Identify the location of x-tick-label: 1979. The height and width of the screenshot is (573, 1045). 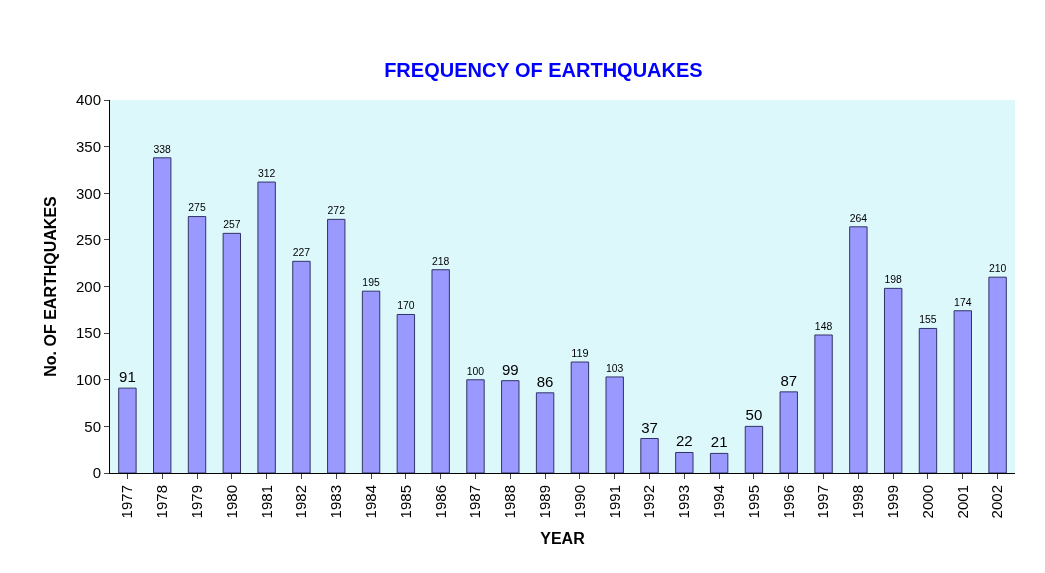
(196, 502).